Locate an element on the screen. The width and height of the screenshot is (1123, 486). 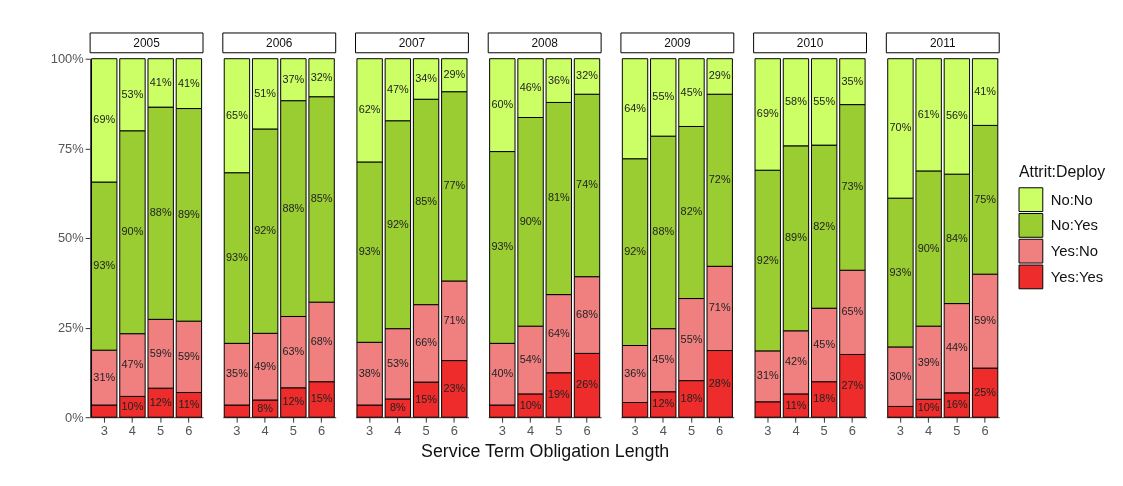
chart-title: 2009 is located at coordinates (677, 42).